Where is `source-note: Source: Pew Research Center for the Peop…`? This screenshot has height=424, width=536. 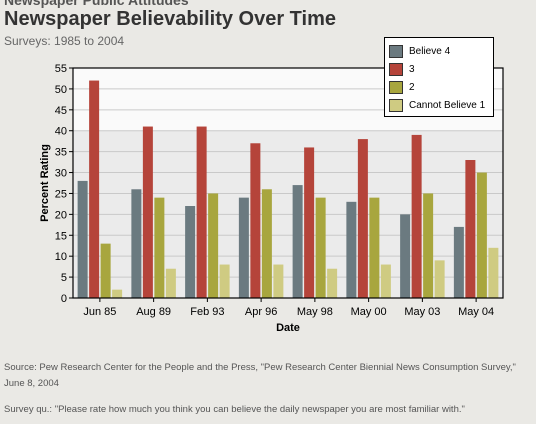
source-note: Source: Pew Research Center for the Peop… is located at coordinates (260, 375).